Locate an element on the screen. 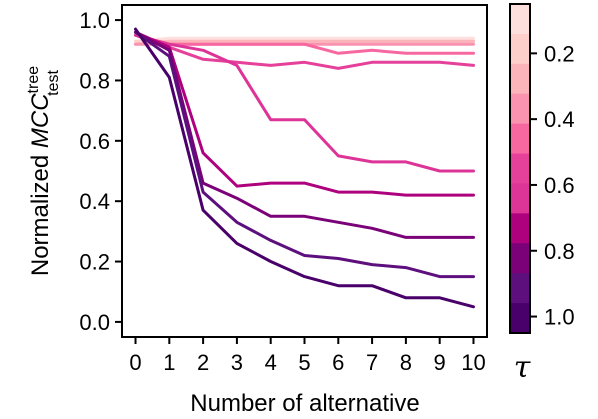 The height and width of the screenshot is (419, 598). y-tick-label: 0.6 is located at coordinates (94, 141).